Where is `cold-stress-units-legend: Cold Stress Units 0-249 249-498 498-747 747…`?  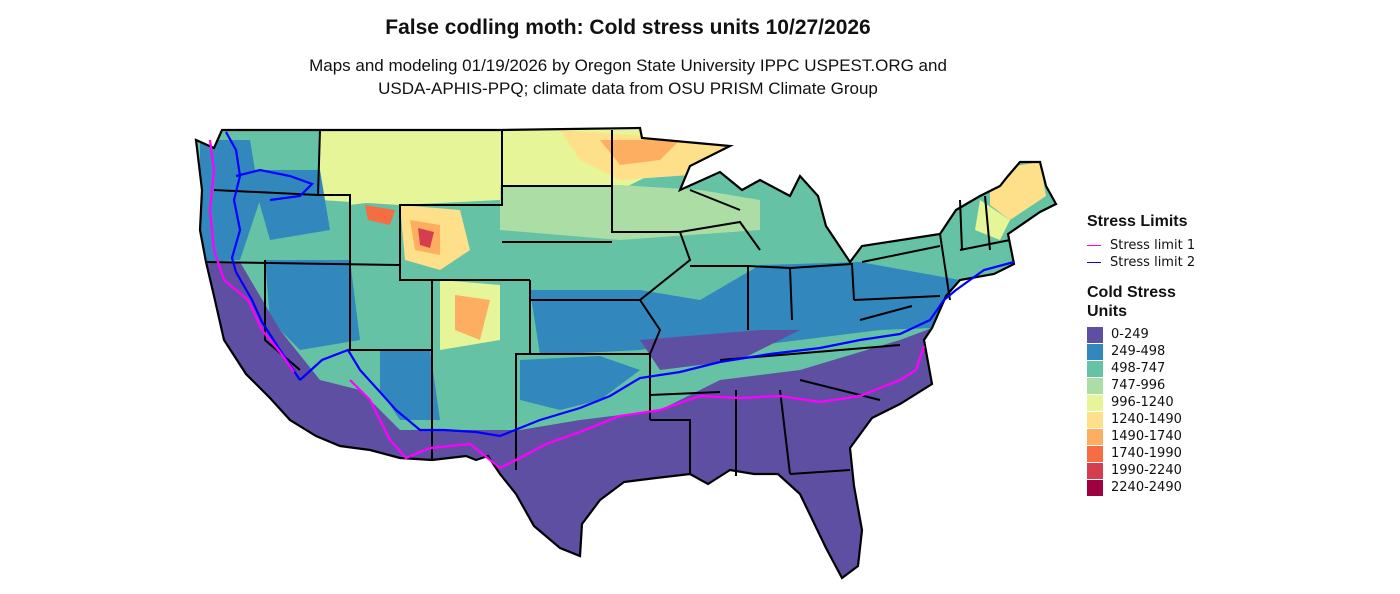 cold-stress-units-legend: Cold Stress Units 0-249 249-498 498-747 747… is located at coordinates (1157, 389).